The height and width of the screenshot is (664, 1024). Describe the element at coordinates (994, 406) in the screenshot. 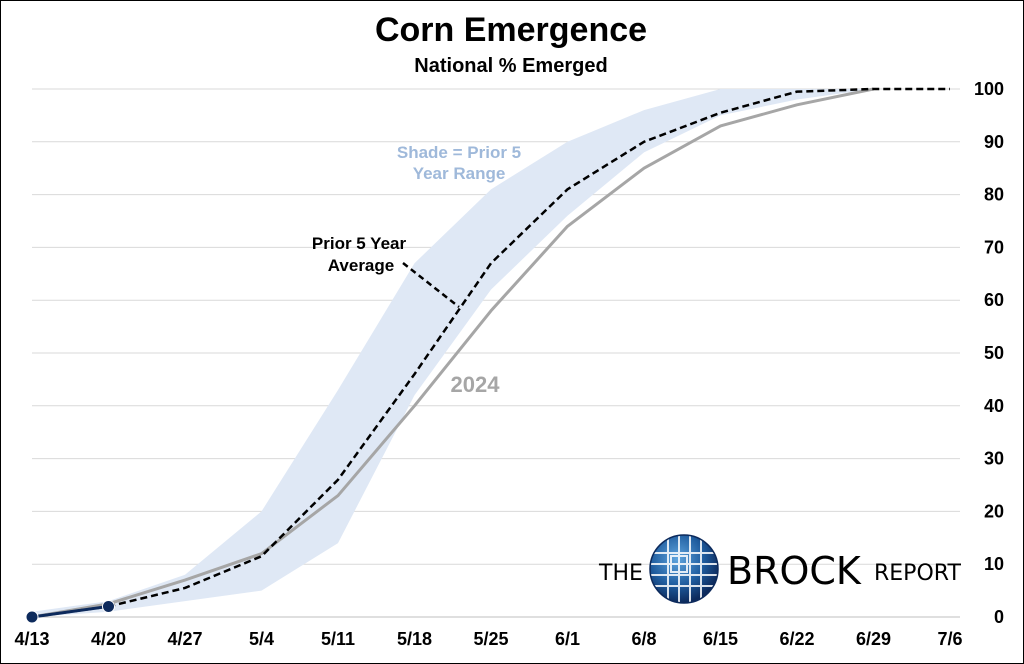

I see `y-tick-label: 40` at that location.